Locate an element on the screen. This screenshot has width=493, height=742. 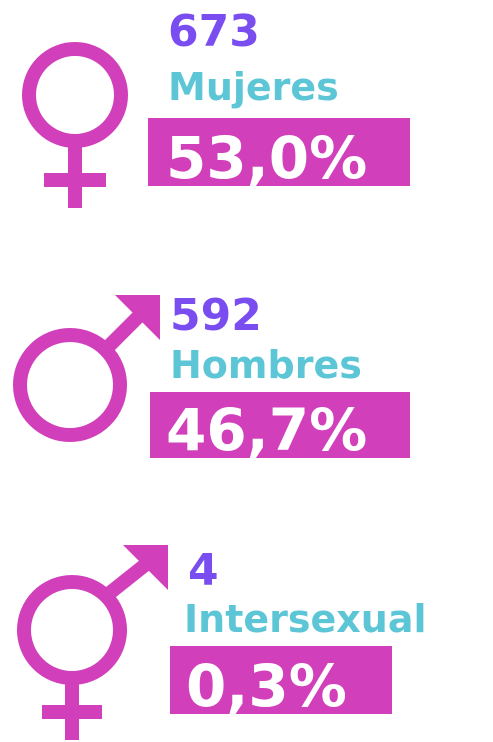
label: Mujeres is located at coordinates (253, 87).